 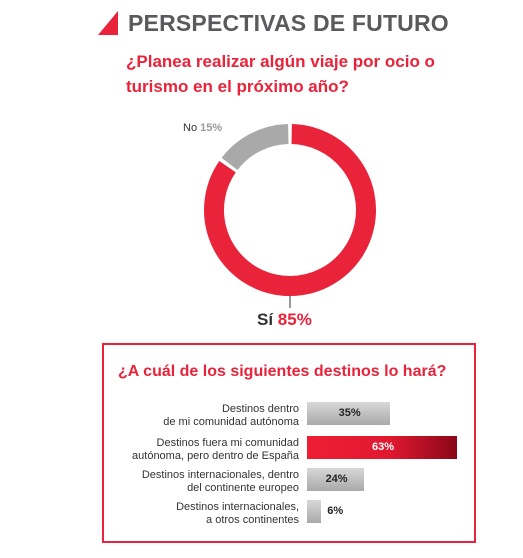 I want to click on bar-category-line: Destinos internacionales, dentro, so click(x=220, y=475).